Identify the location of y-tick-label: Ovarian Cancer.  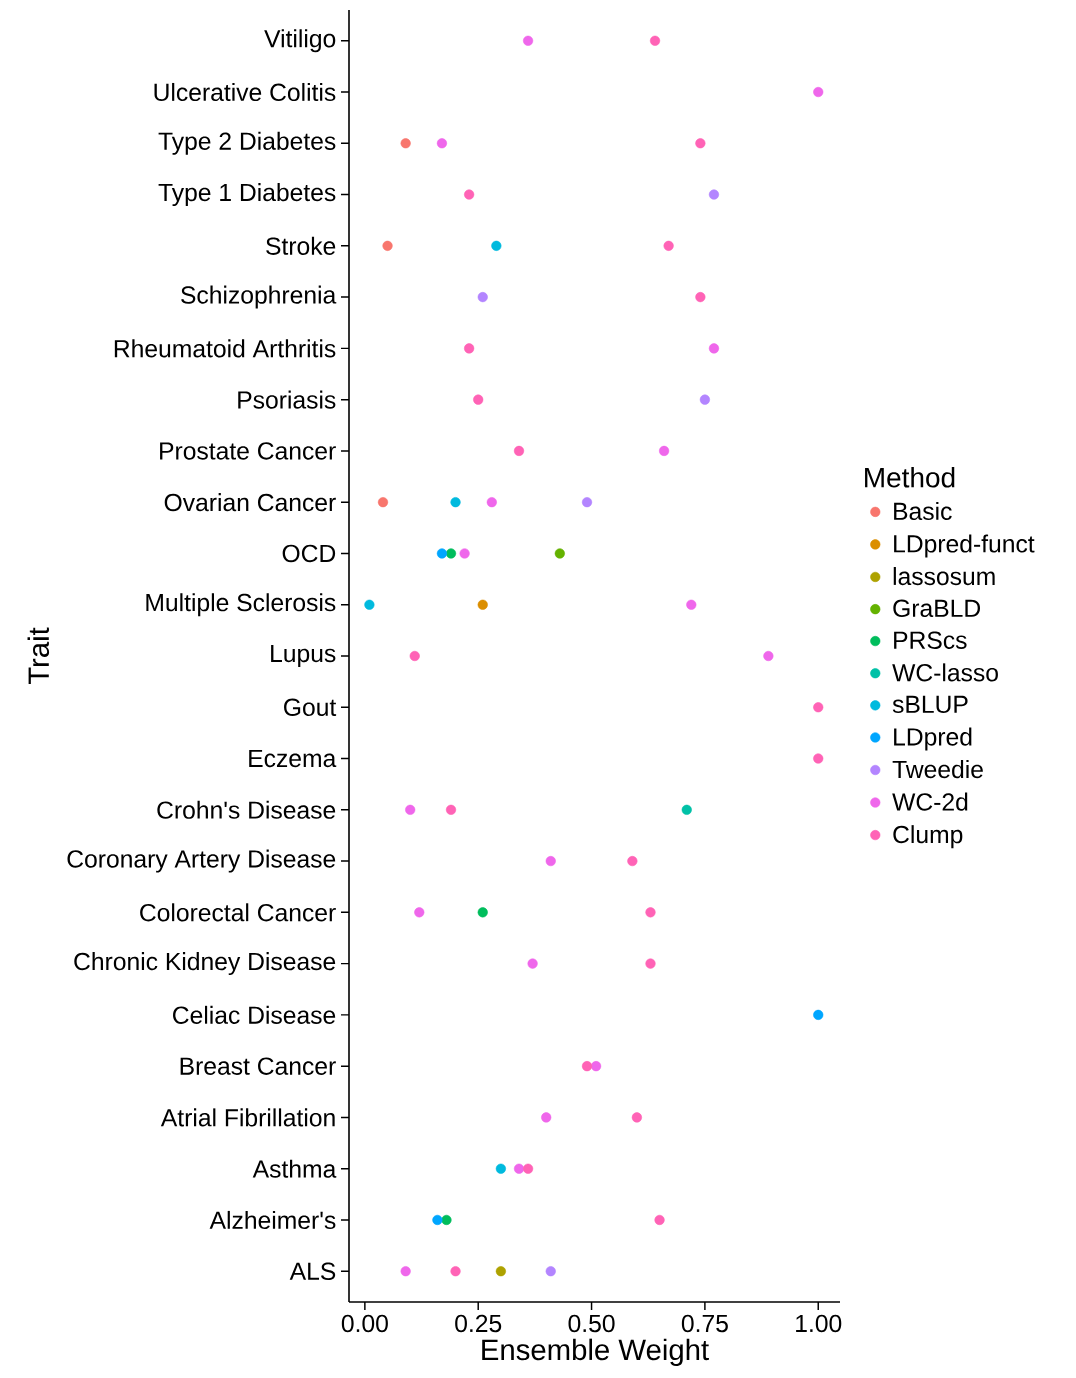
(250, 502).